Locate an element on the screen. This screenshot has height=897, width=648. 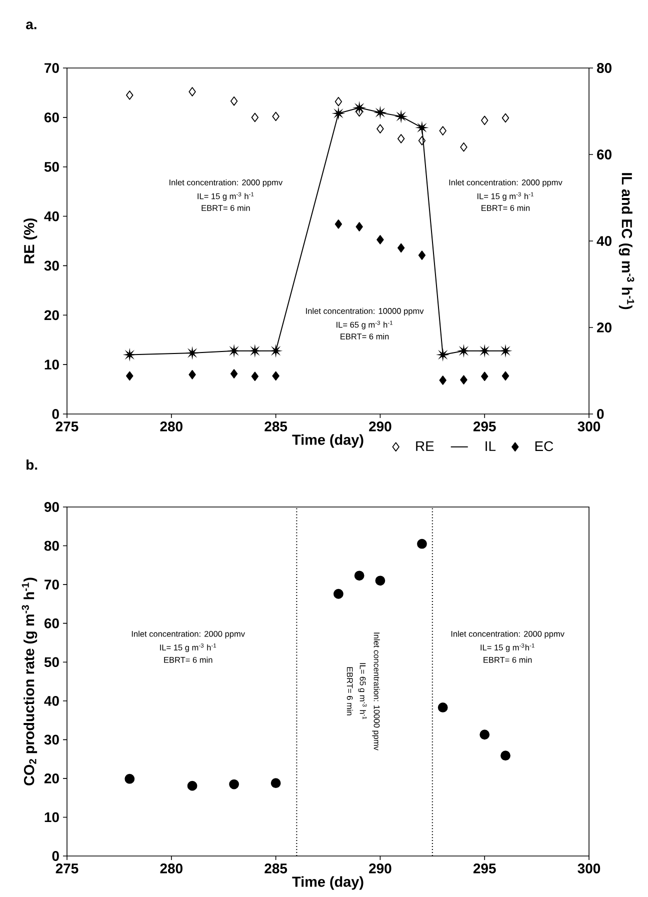
y2-tick-label: 40 is located at coordinates (604, 241).